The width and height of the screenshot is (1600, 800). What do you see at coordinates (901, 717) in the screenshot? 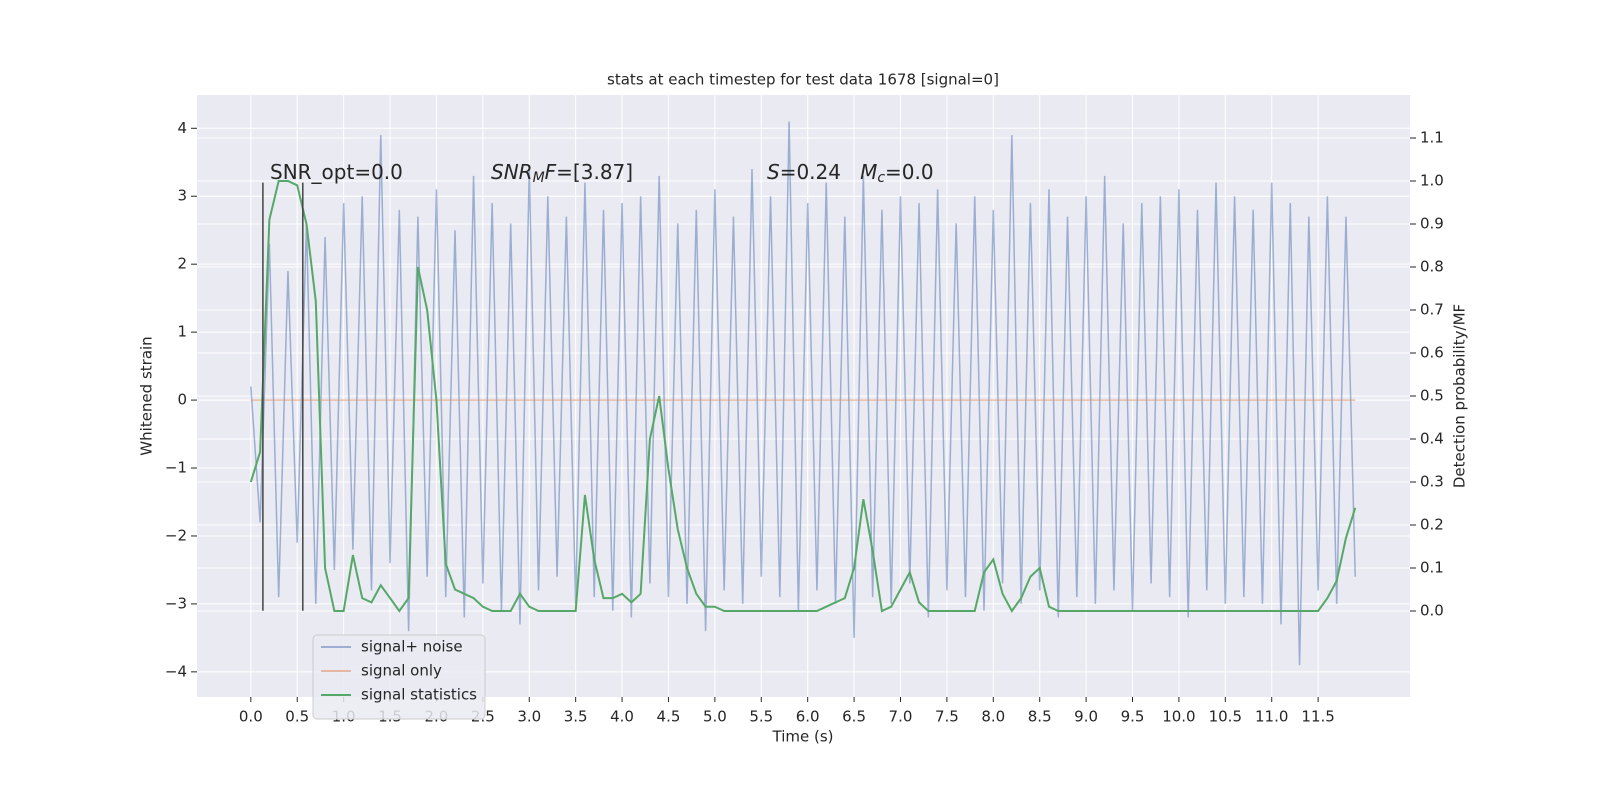
I see `x-tick-label: 7.0` at bounding box center [901, 717].